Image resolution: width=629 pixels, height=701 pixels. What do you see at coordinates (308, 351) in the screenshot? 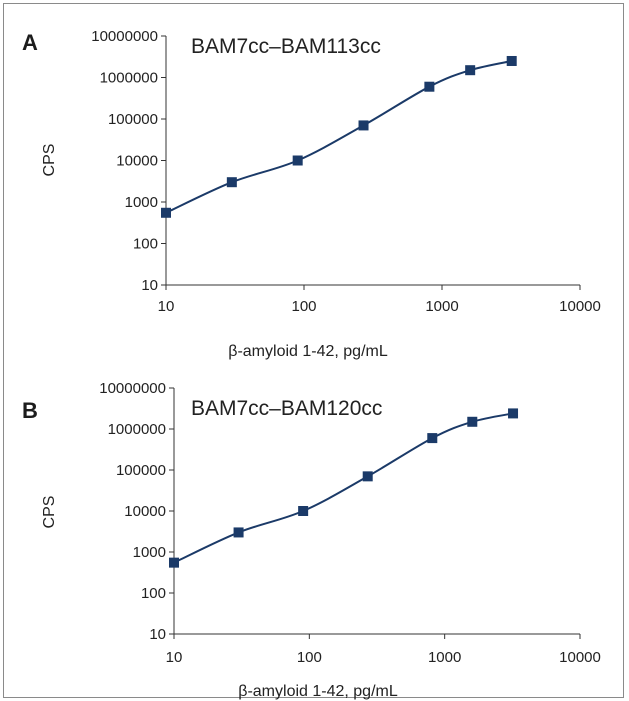
I see `x-axis-label-a: β-amyloid 1-42, pg/mL` at bounding box center [308, 351].